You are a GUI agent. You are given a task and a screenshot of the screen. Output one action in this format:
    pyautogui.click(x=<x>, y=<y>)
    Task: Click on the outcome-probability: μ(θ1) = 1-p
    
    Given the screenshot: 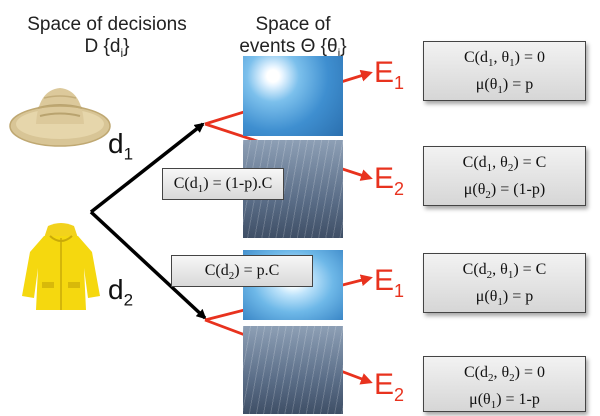 What is the action you would take?
    pyautogui.click(x=504, y=401)
    